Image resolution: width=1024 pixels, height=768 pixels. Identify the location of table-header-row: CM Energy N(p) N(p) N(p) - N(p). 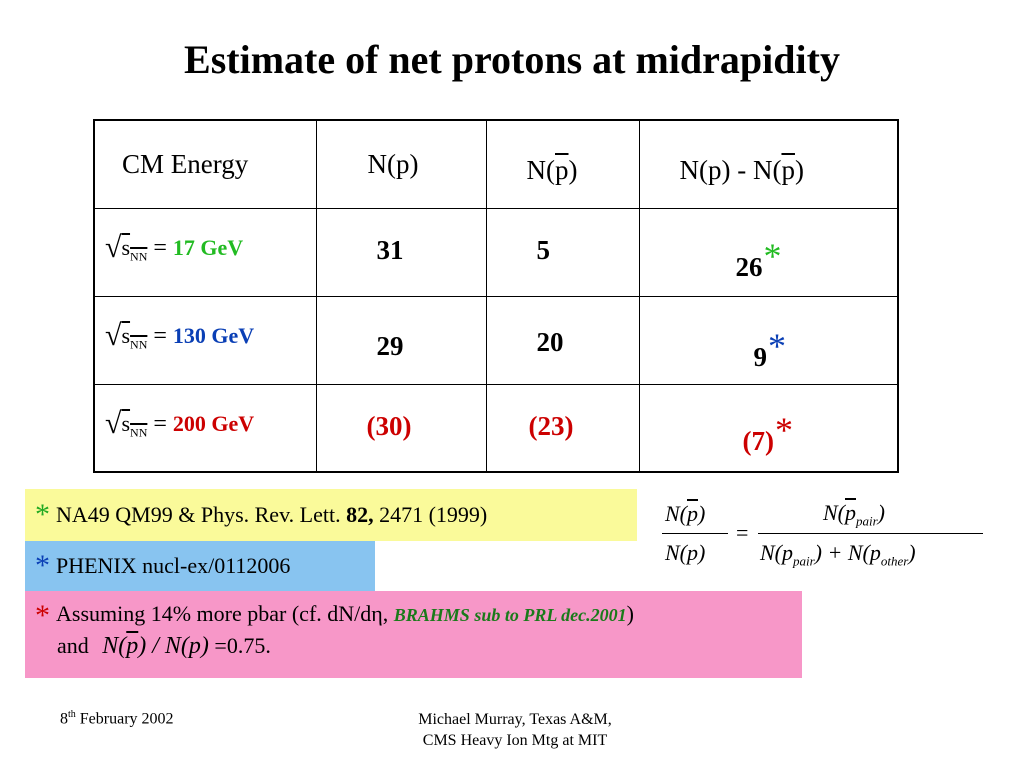
(496, 164).